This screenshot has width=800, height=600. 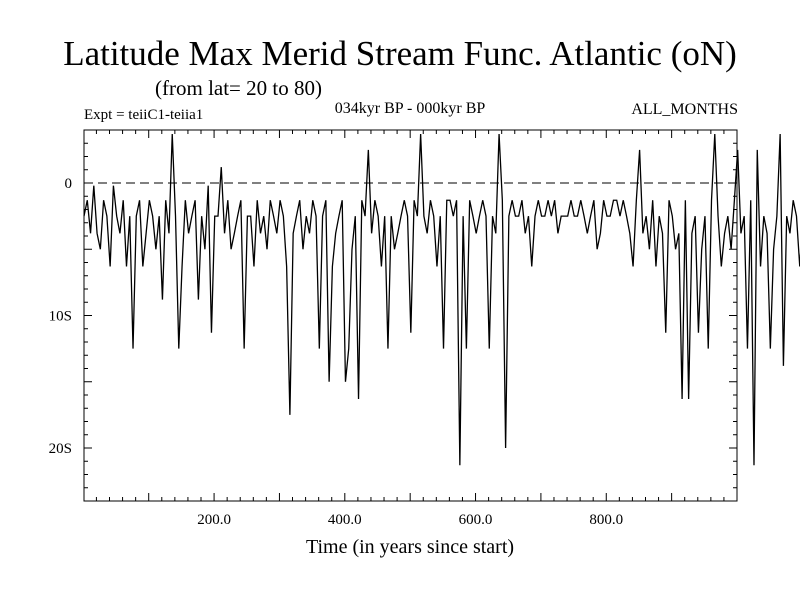 I want to click on months-label: ALL_MONTHS, so click(x=684, y=109).